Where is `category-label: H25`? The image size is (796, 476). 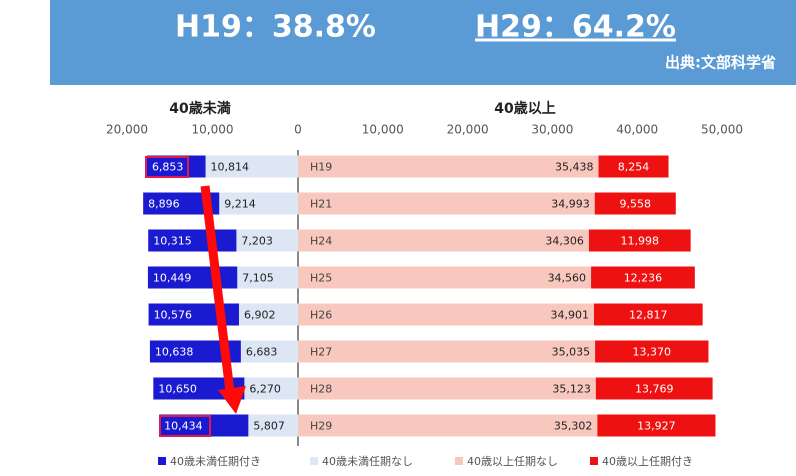 category-label: H25 is located at coordinates (321, 278).